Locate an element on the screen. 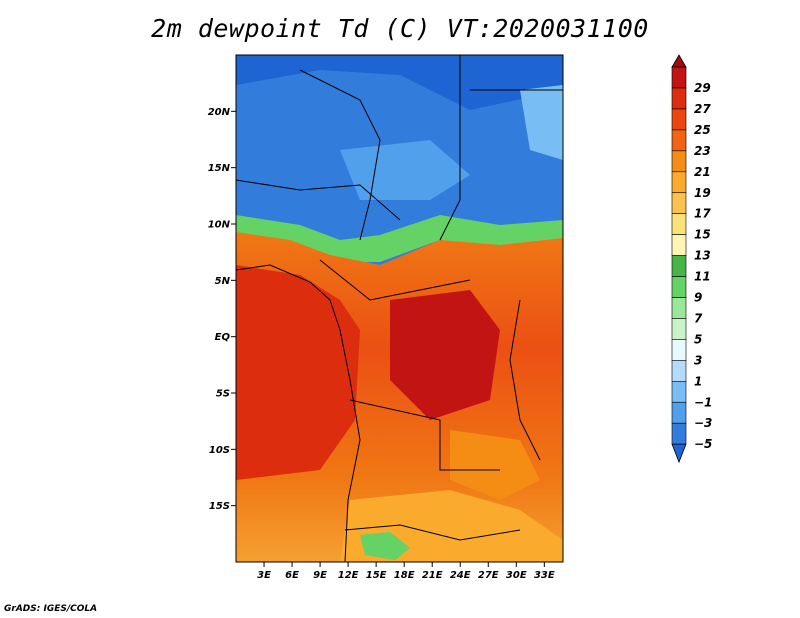 Image resolution: width=800 pixels, height=618 pixels. lat-tick-label: 5N is located at coordinates (223, 281).